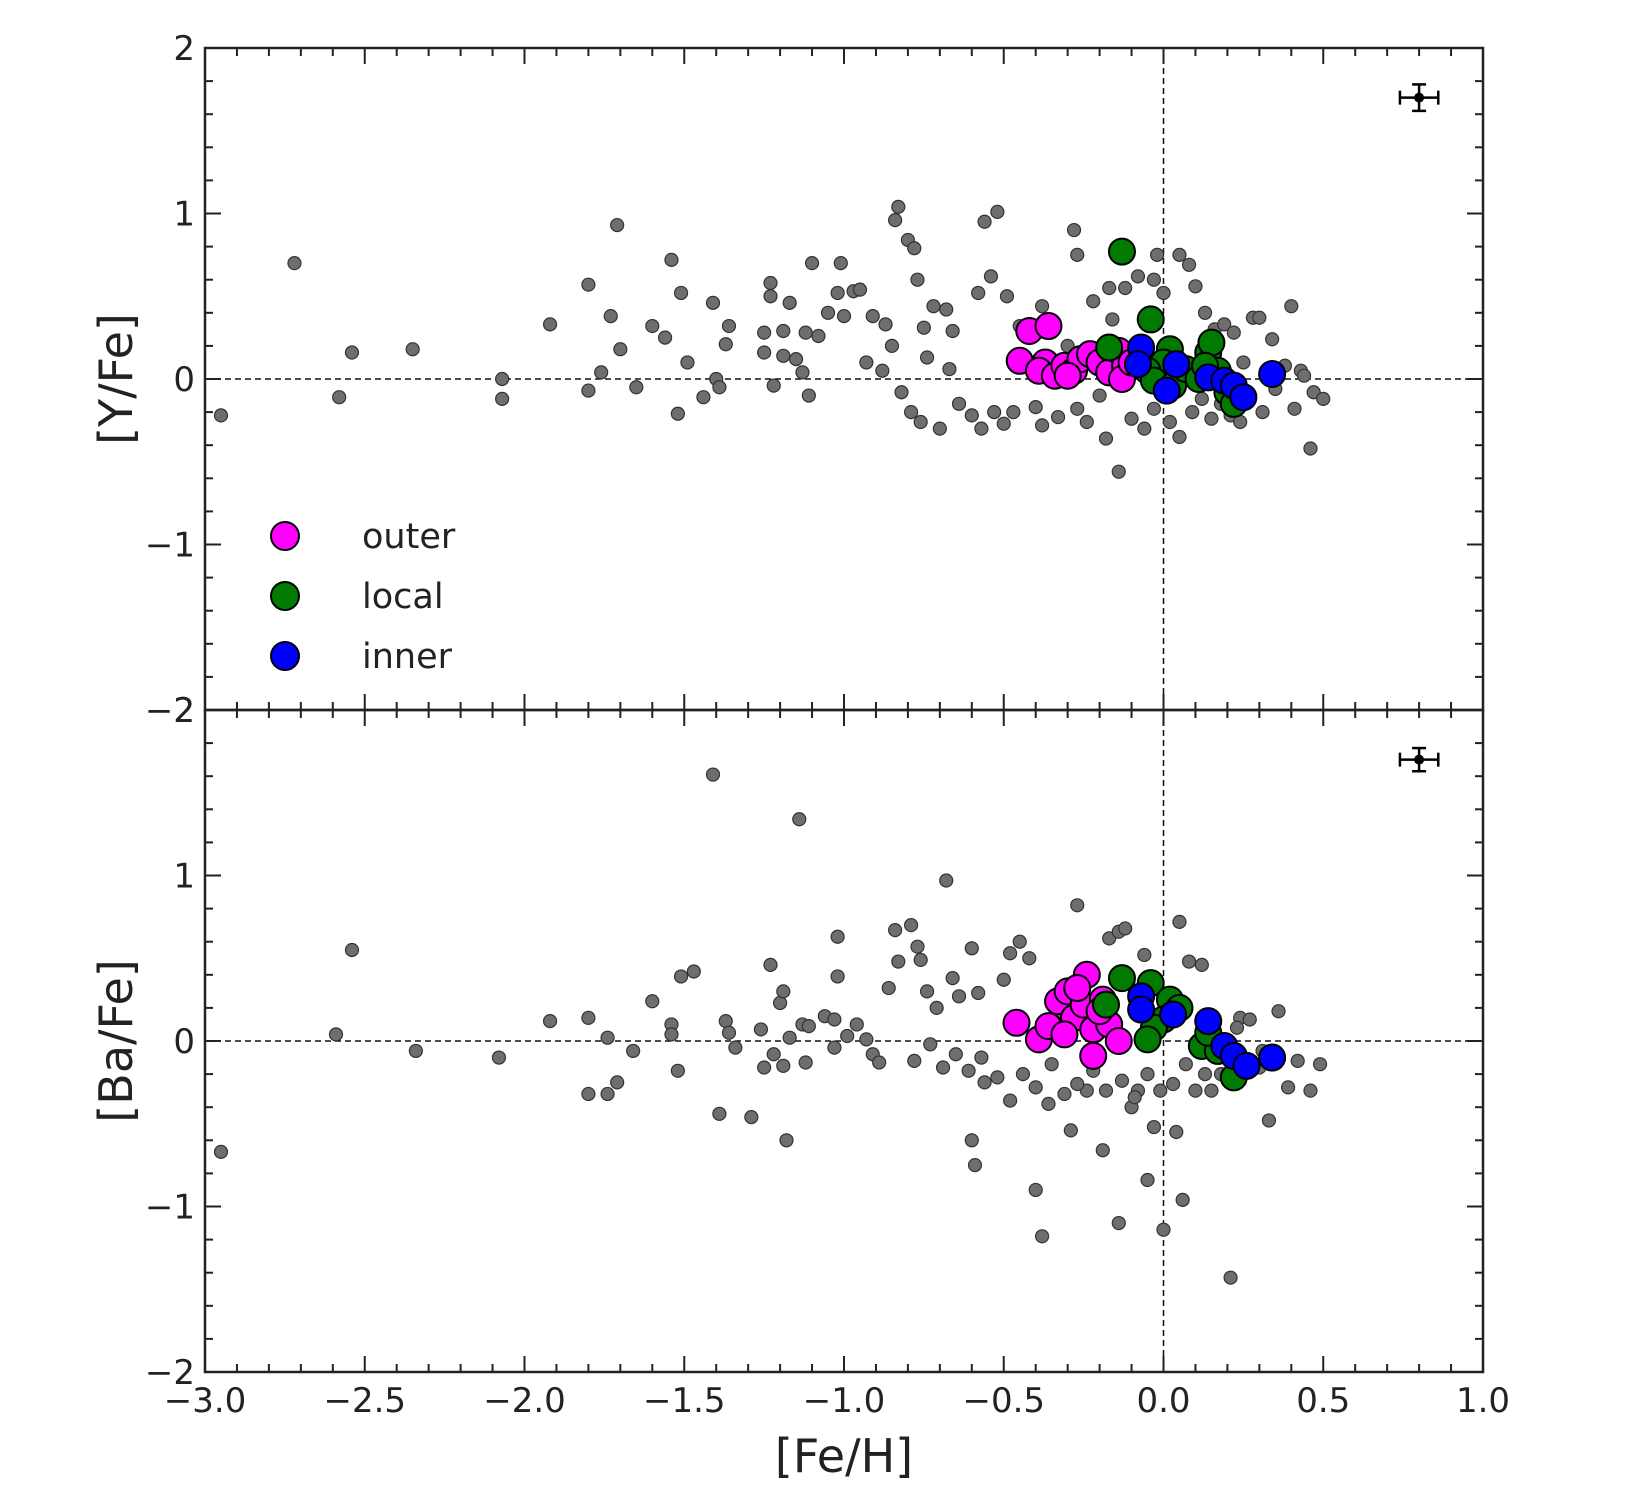 This screenshot has width=1642, height=1506. I want to click on x-tick-label: −0.5, so click(1003, 1401).